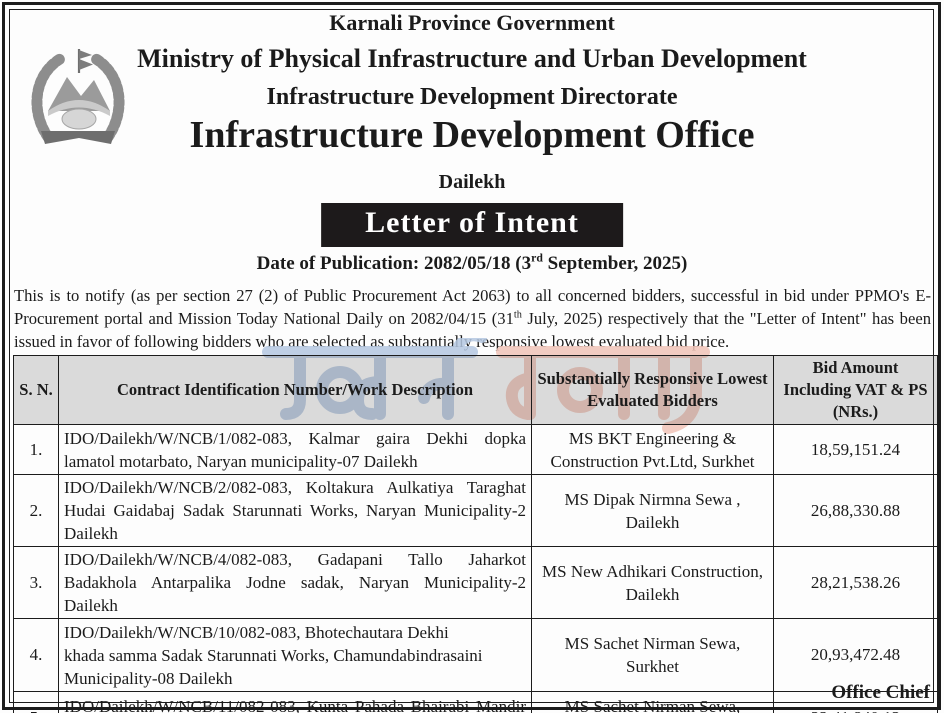  What do you see at coordinates (36, 449) in the screenshot?
I see `sn-cell: 1.` at bounding box center [36, 449].